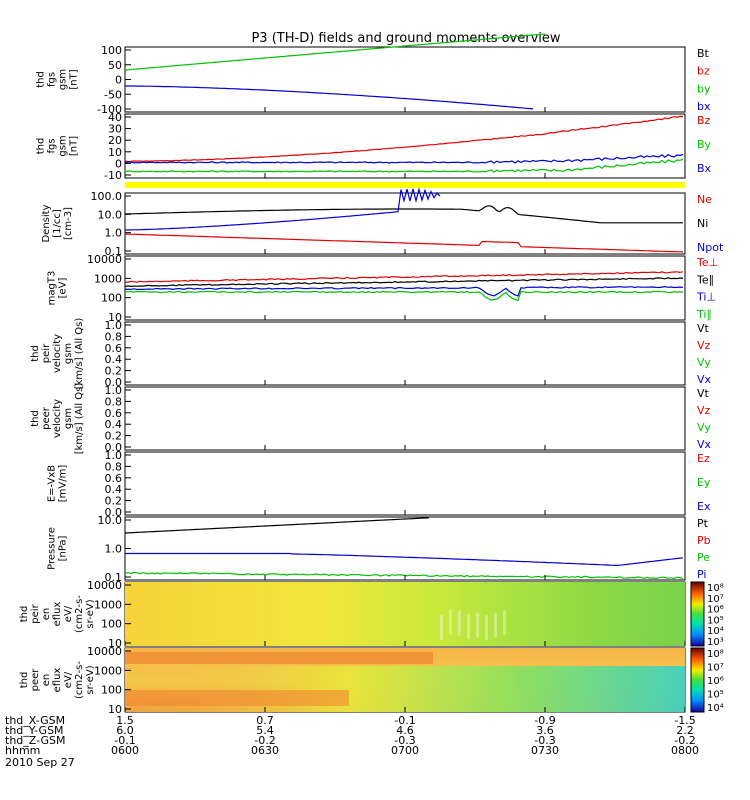 Image resolution: width=750 pixels, height=800 pixels. Describe the element at coordinates (704, 482) in the screenshot. I see `legend-green: Ey` at that location.